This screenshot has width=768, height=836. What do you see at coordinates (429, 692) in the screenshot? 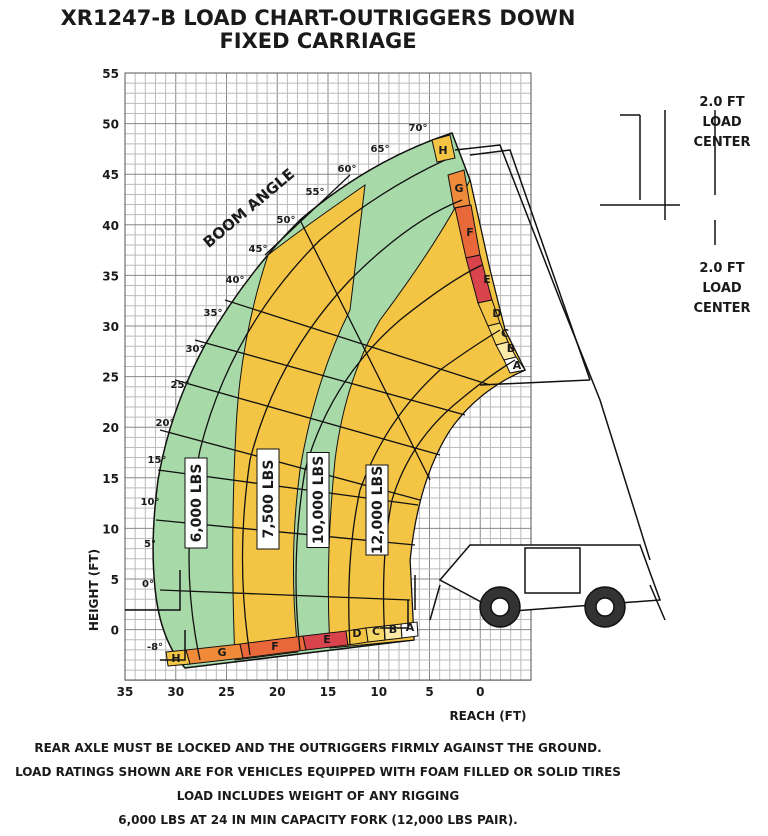
I see `x-tick-label: 5` at bounding box center [429, 692].